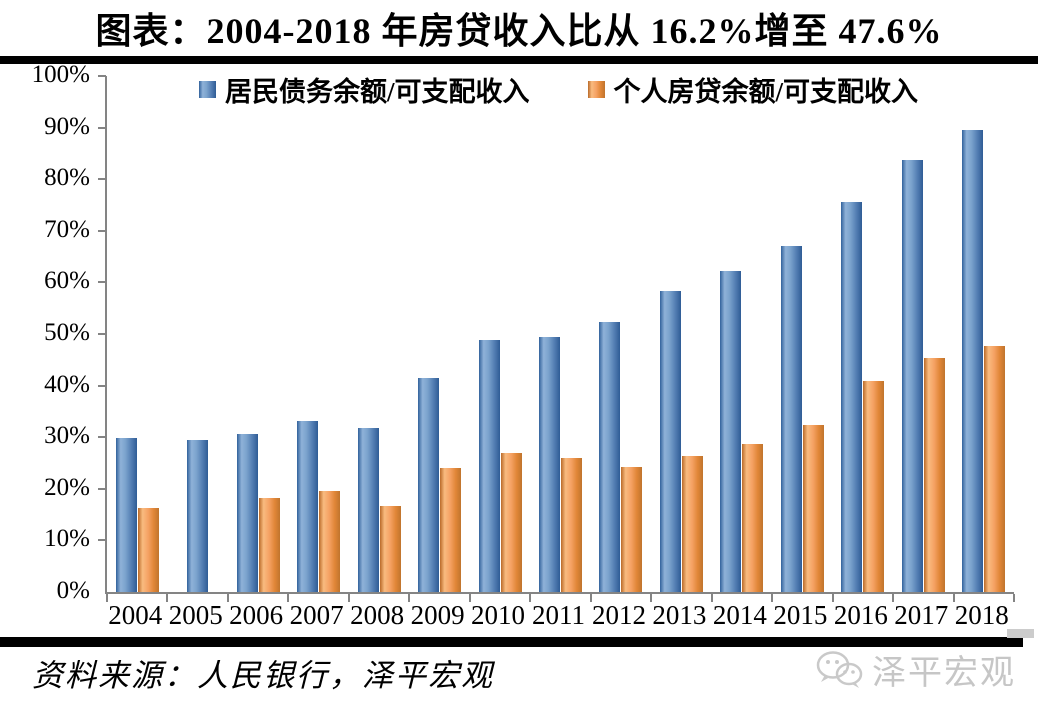  What do you see at coordinates (195, 615) in the screenshot?
I see `x-tick-label: 2005` at bounding box center [195, 615].